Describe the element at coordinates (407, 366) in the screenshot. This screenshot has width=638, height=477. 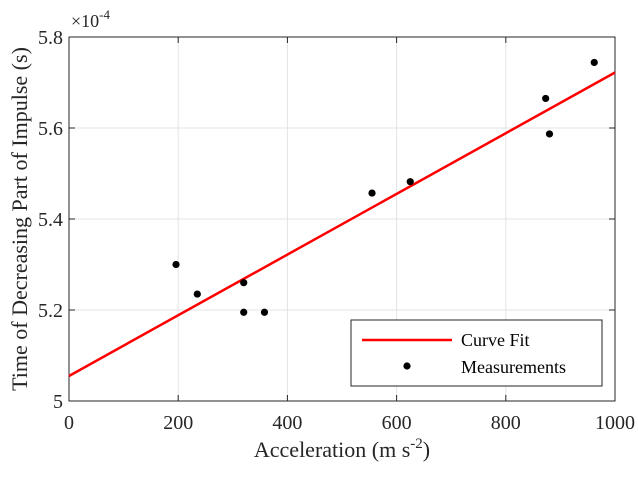
I see `legend-swatch-measurements` at that location.